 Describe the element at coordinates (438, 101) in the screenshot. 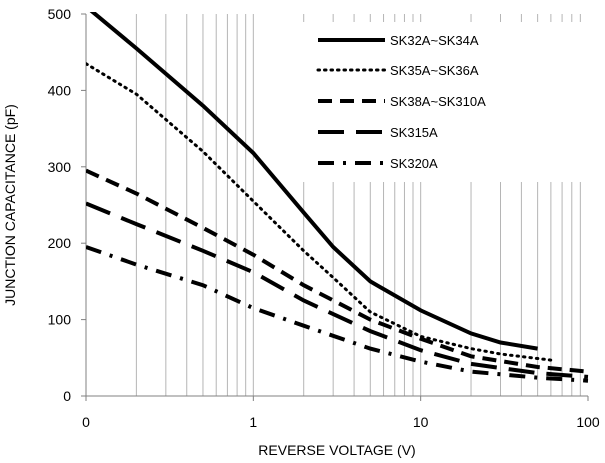

I see `legend-label-3: SK38A~SK310A` at that location.